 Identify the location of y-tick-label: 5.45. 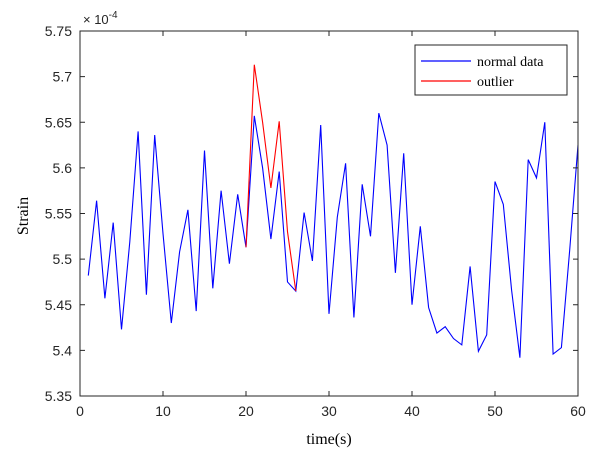
(58, 305).